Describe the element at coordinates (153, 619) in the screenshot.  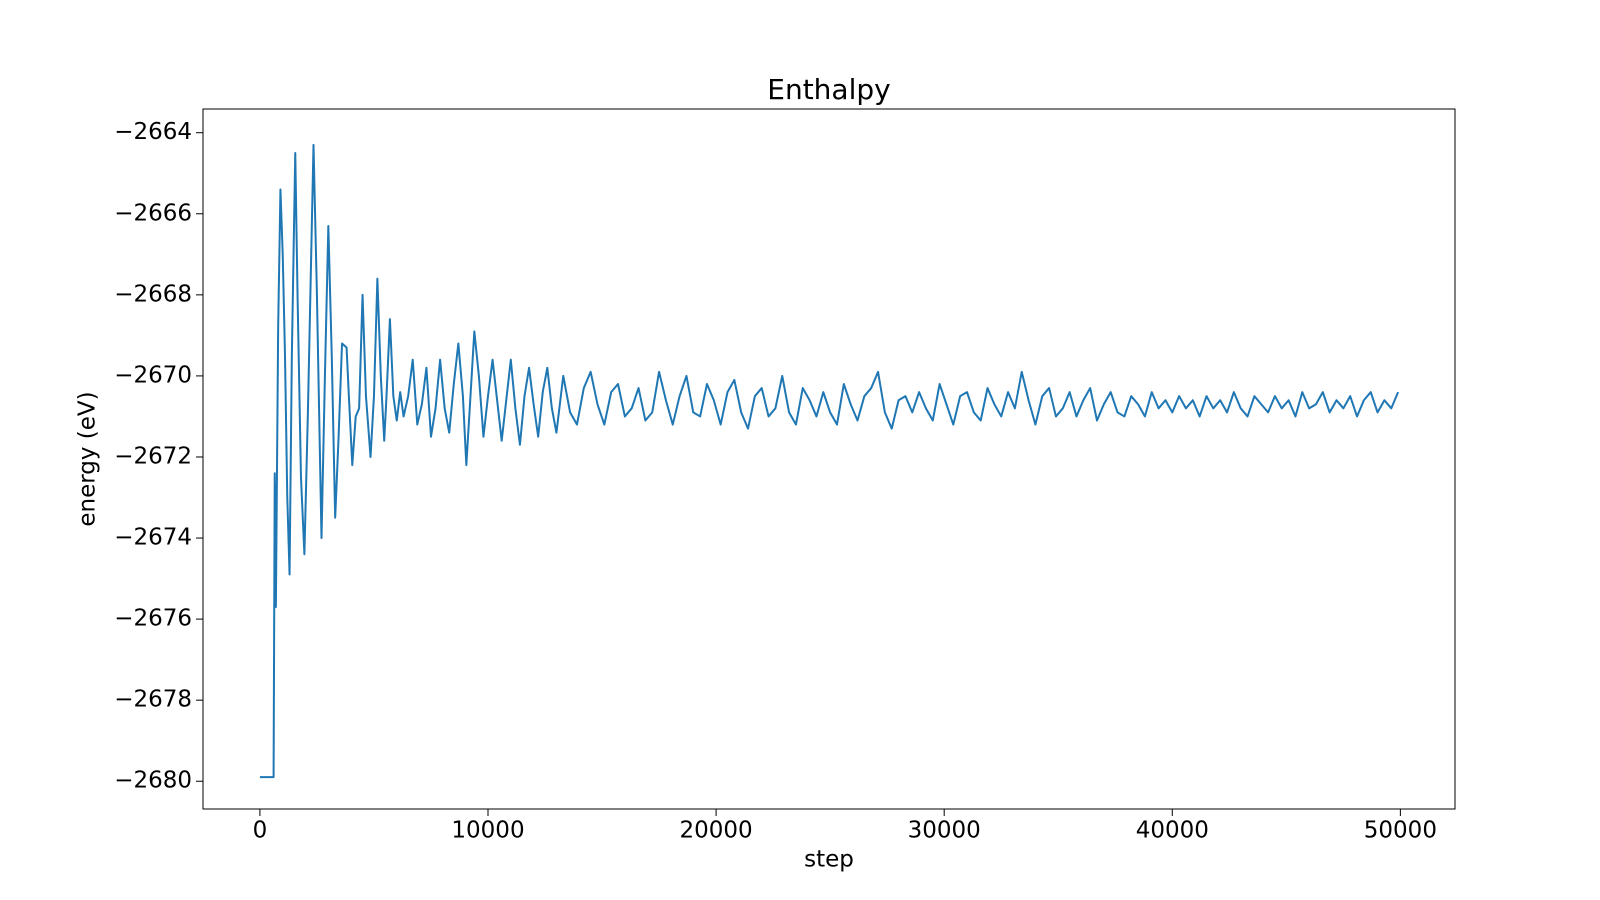
I see `y-tick-label: −2676` at that location.